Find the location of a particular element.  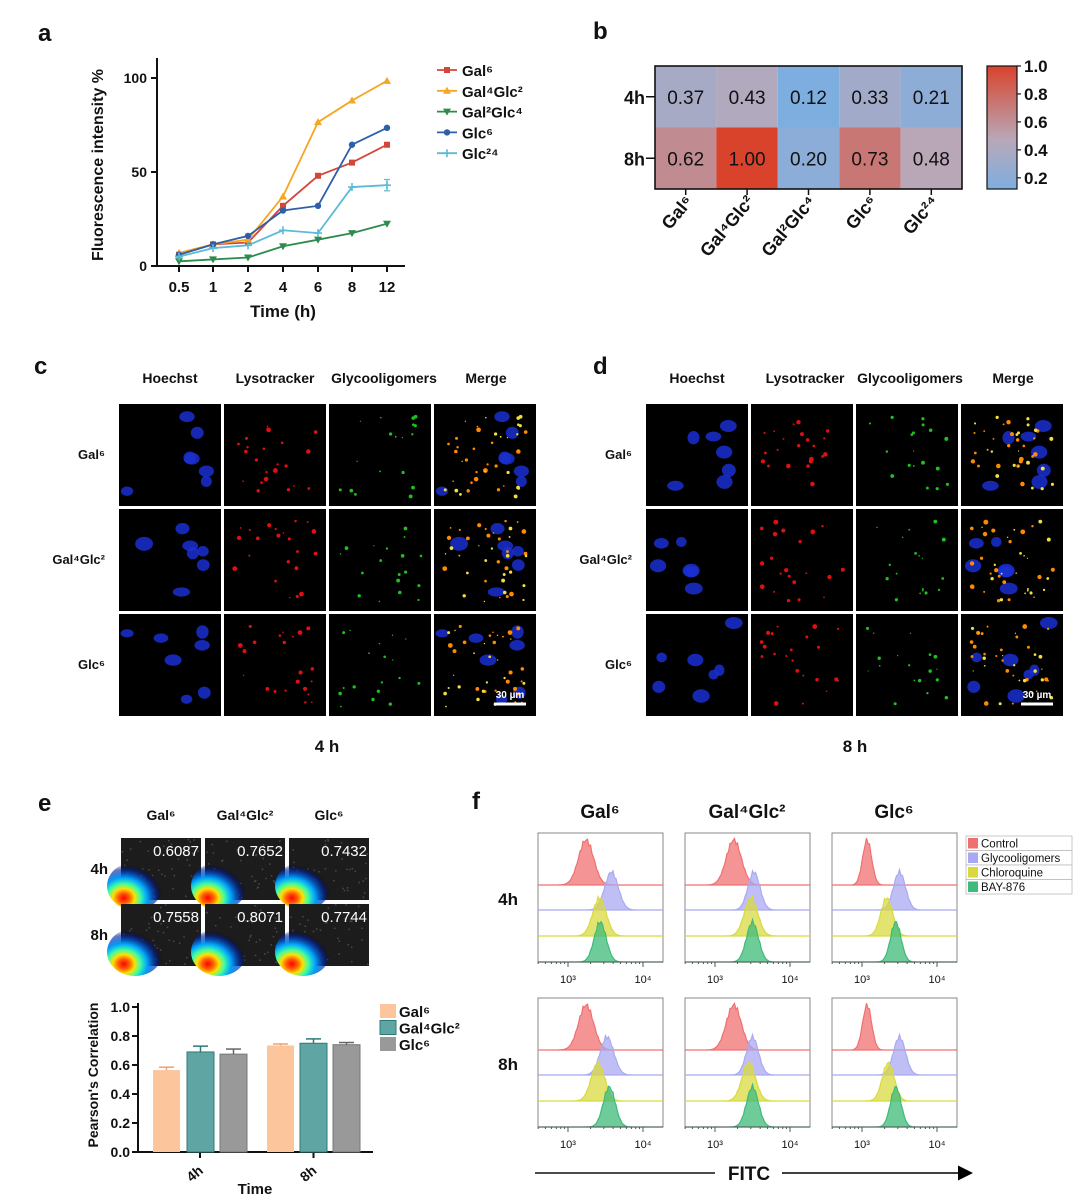

cell-value: 0.37 is located at coordinates (685, 98).